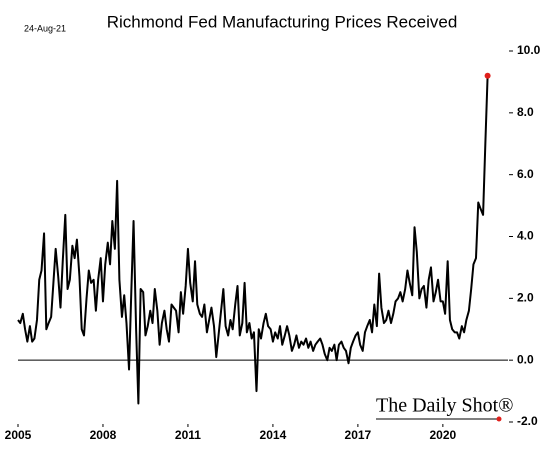  What do you see at coordinates (358, 435) in the screenshot?
I see `x-tick-label: 2017` at bounding box center [358, 435].